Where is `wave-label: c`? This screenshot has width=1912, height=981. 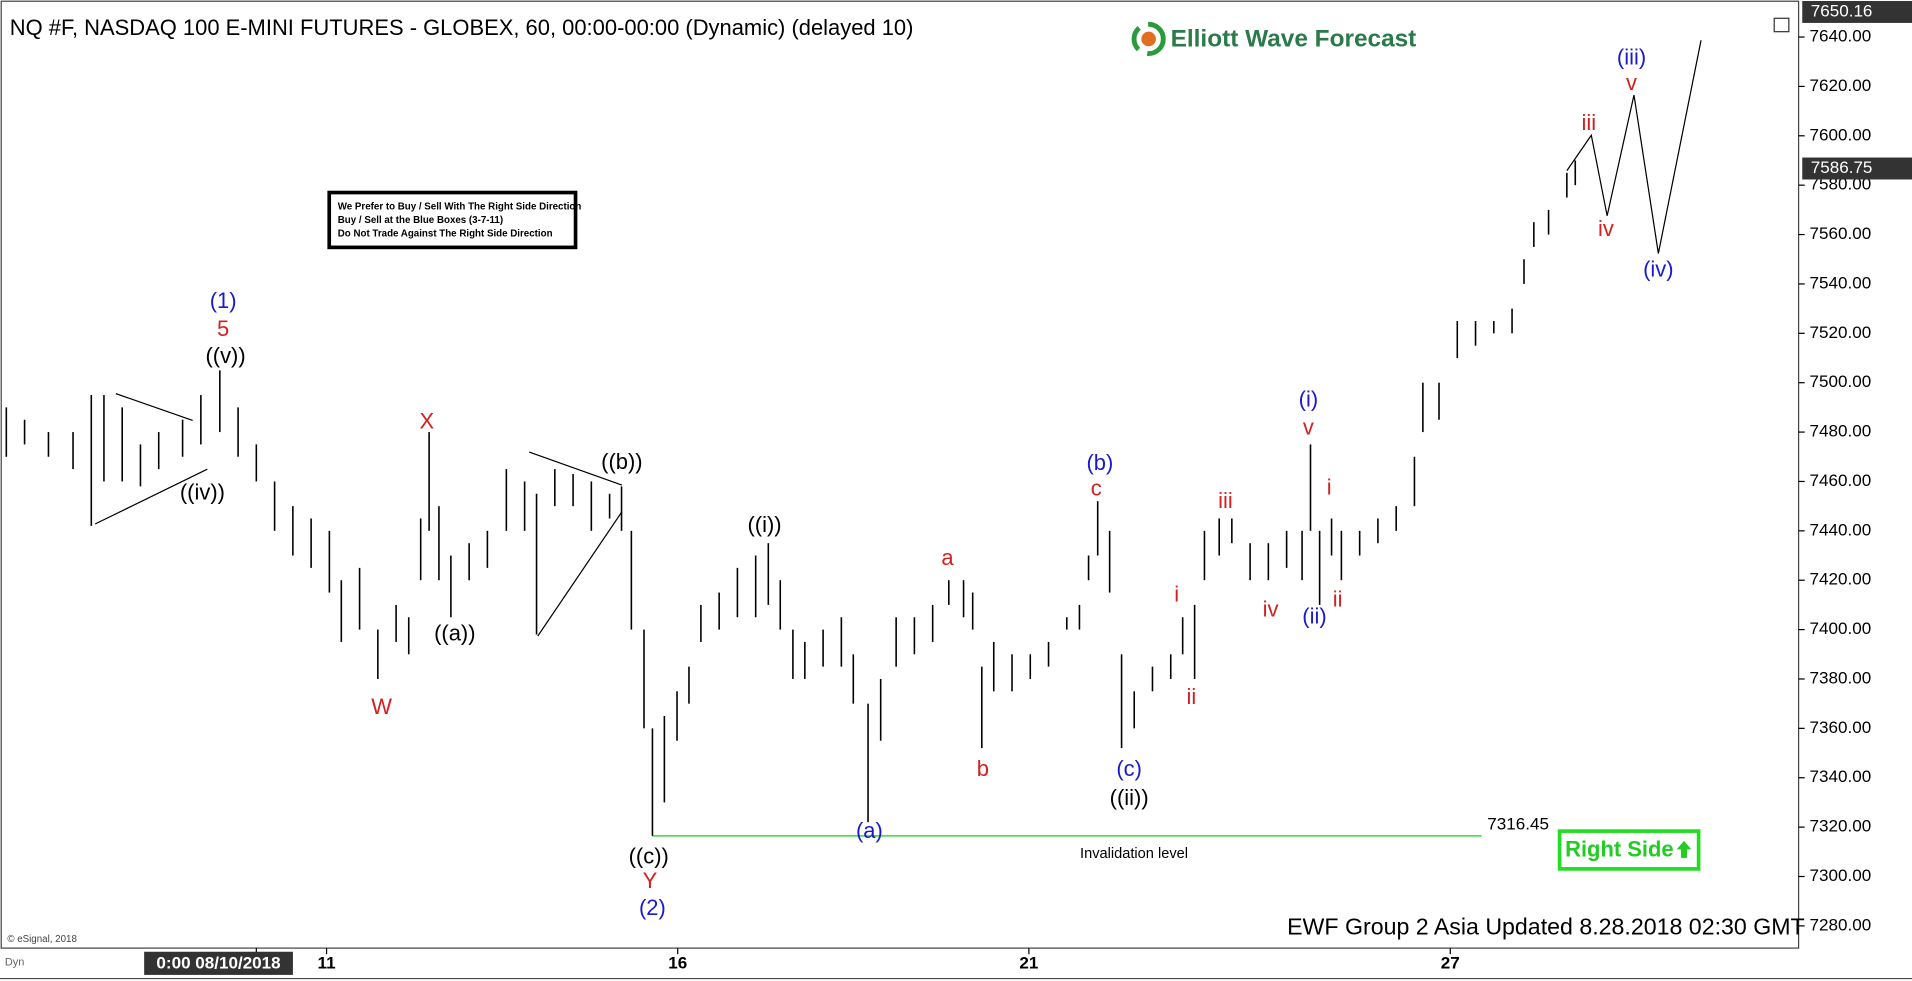
wave-label: c is located at coordinates (1096, 488).